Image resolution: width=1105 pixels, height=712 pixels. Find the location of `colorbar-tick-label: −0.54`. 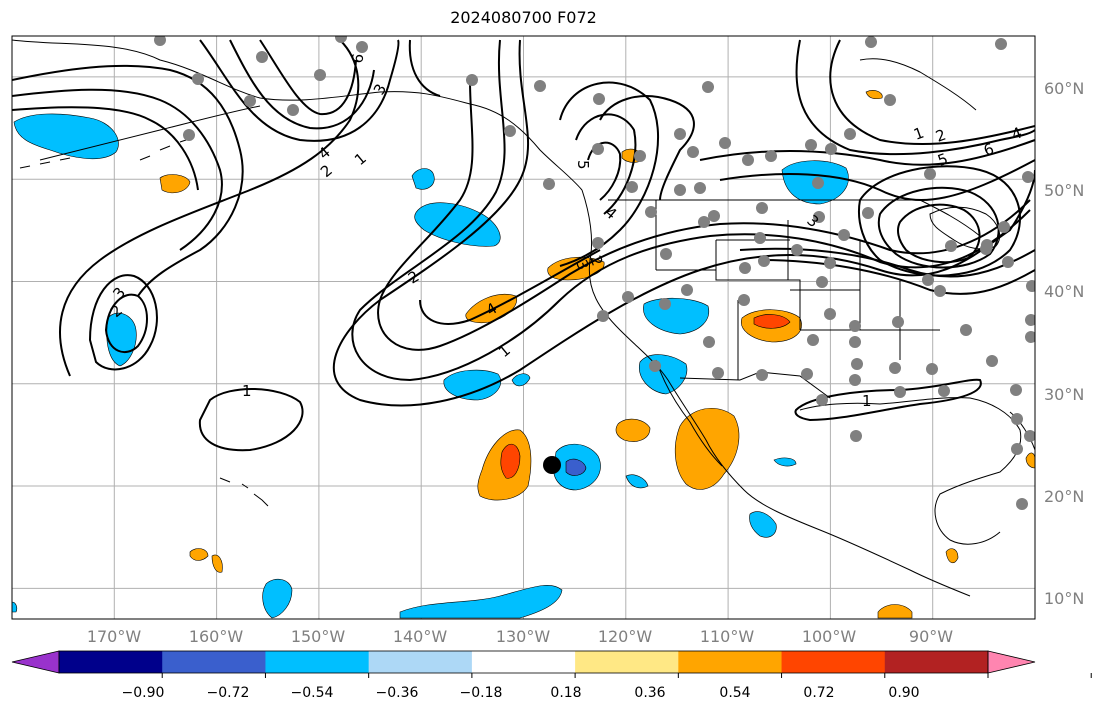

colorbar-tick-label: −0.54 is located at coordinates (312, 693).